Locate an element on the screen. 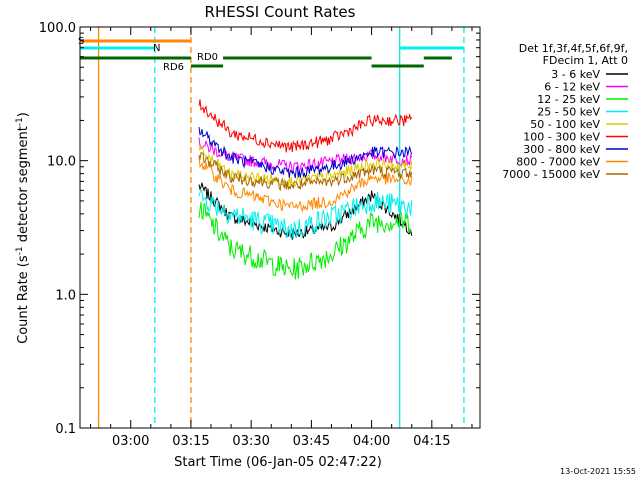  y-tick-label: 10.0 is located at coordinates (61, 162).